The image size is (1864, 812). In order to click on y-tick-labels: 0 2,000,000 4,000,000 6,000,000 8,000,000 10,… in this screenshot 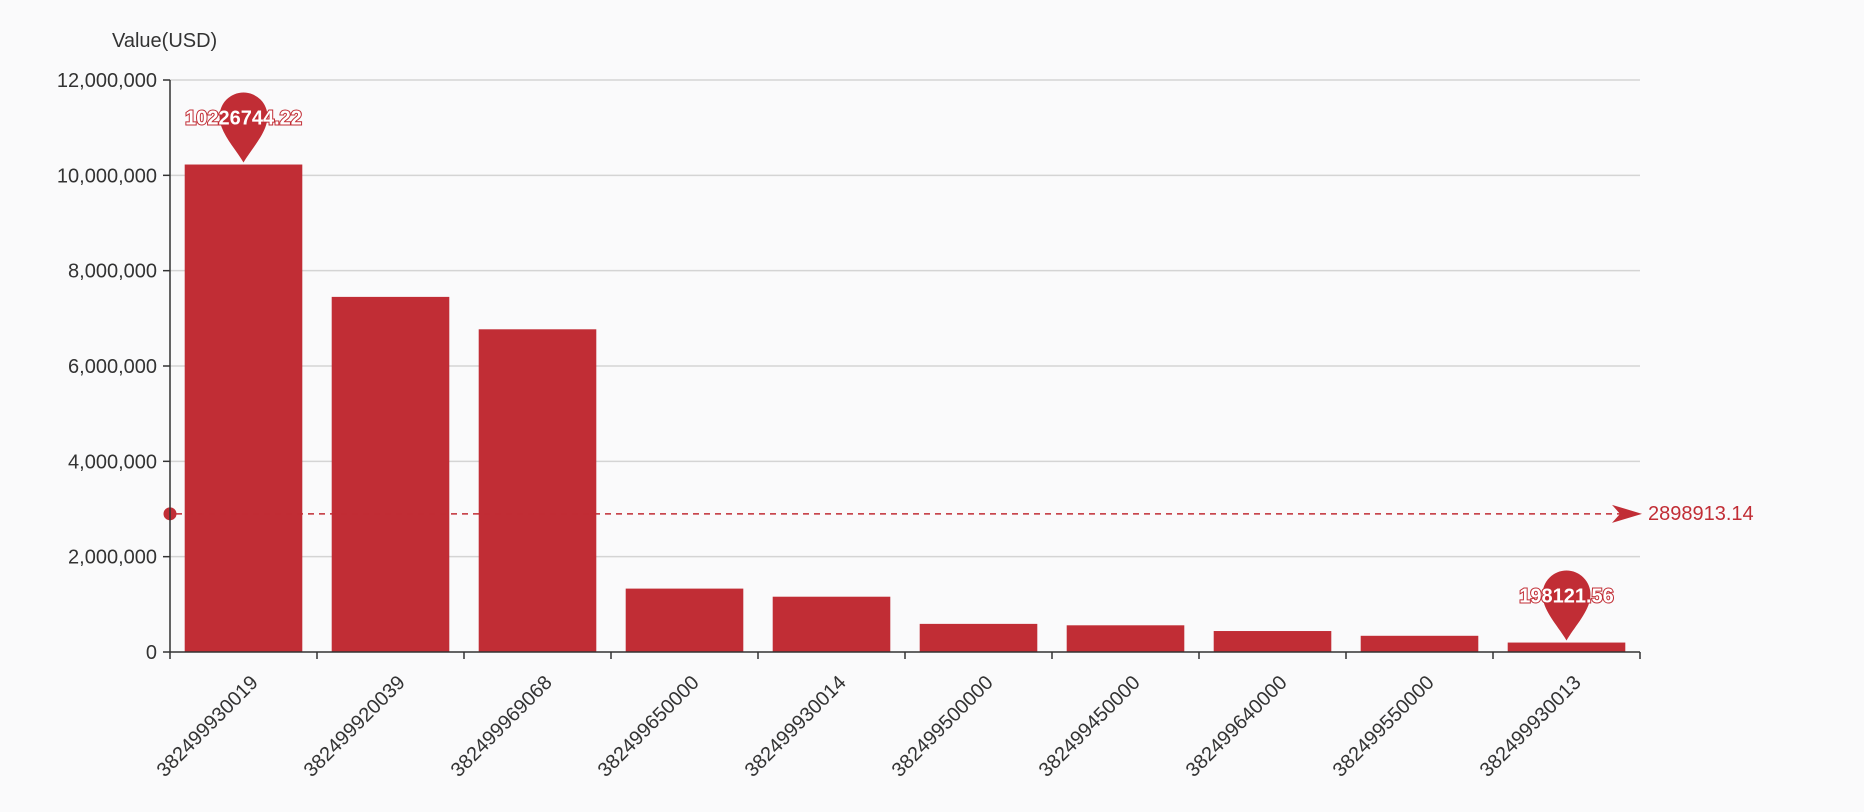, I will do `click(113, 367)`.